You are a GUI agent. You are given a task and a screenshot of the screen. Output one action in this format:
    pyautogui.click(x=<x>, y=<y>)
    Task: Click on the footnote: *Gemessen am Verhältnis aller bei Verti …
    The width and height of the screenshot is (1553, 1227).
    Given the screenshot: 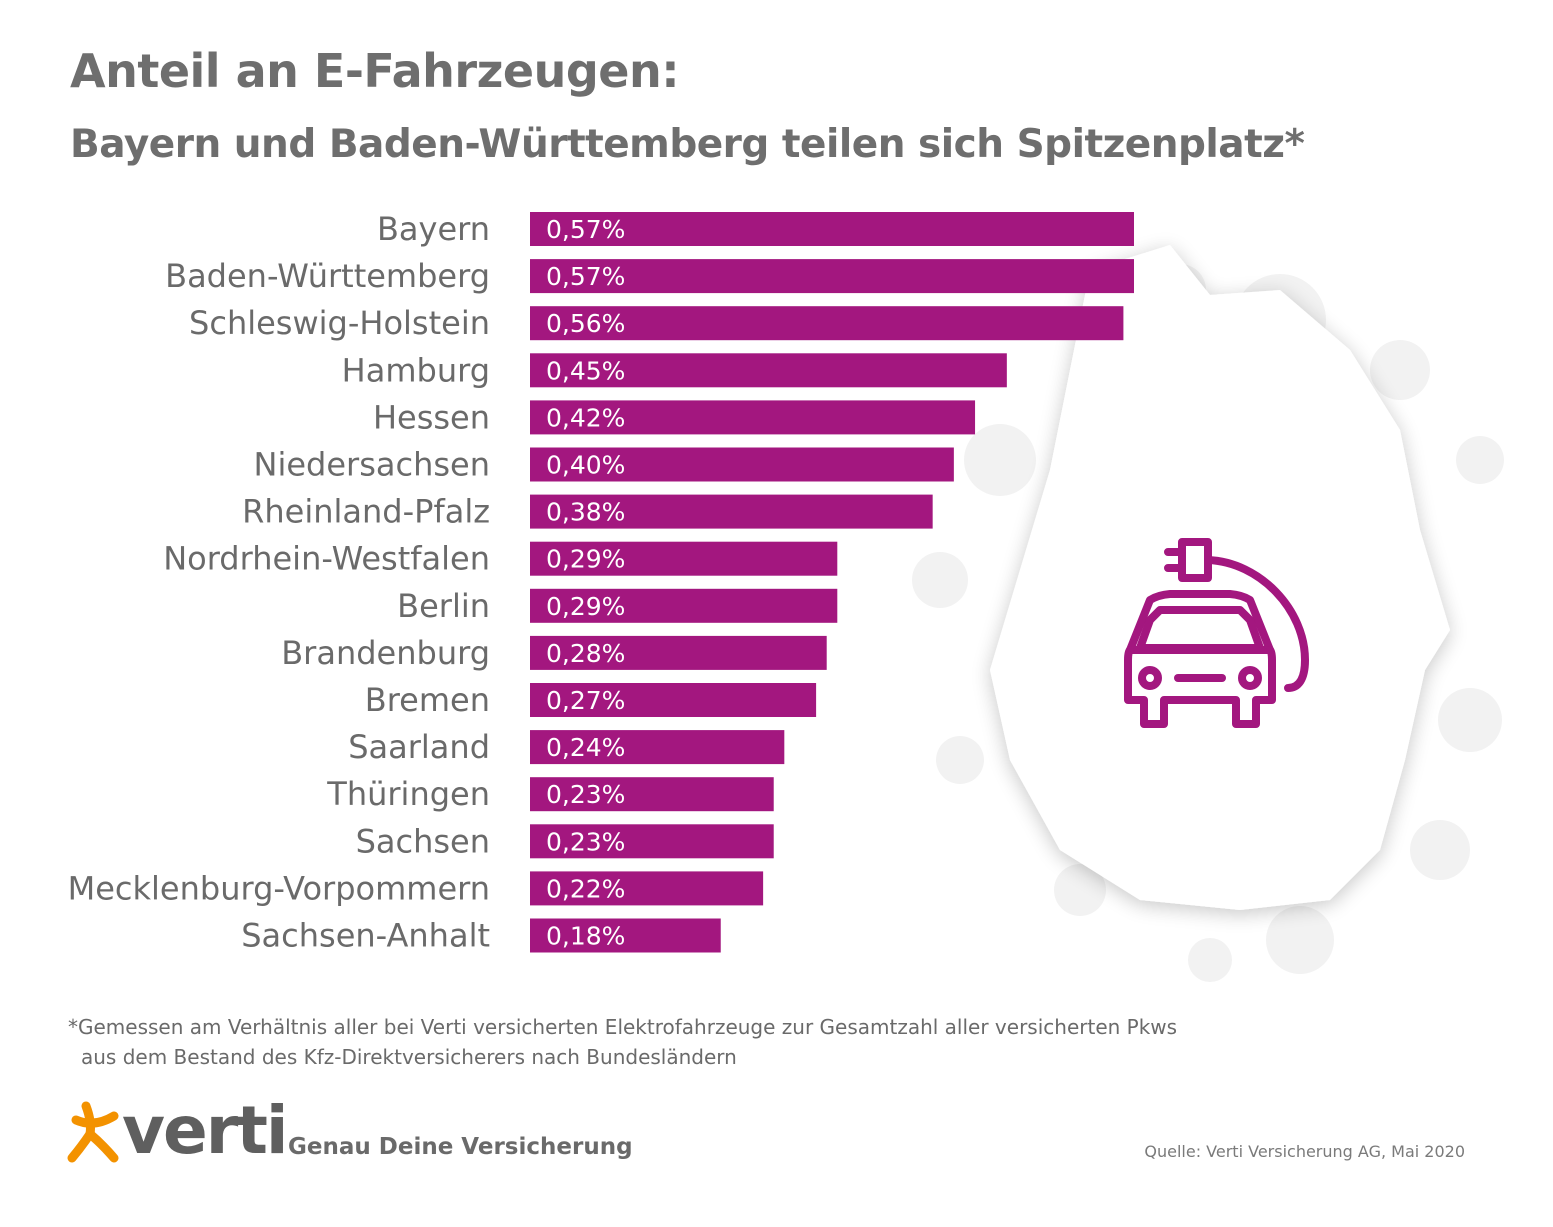 What is the action you would take?
    pyautogui.click(x=668, y=1042)
    